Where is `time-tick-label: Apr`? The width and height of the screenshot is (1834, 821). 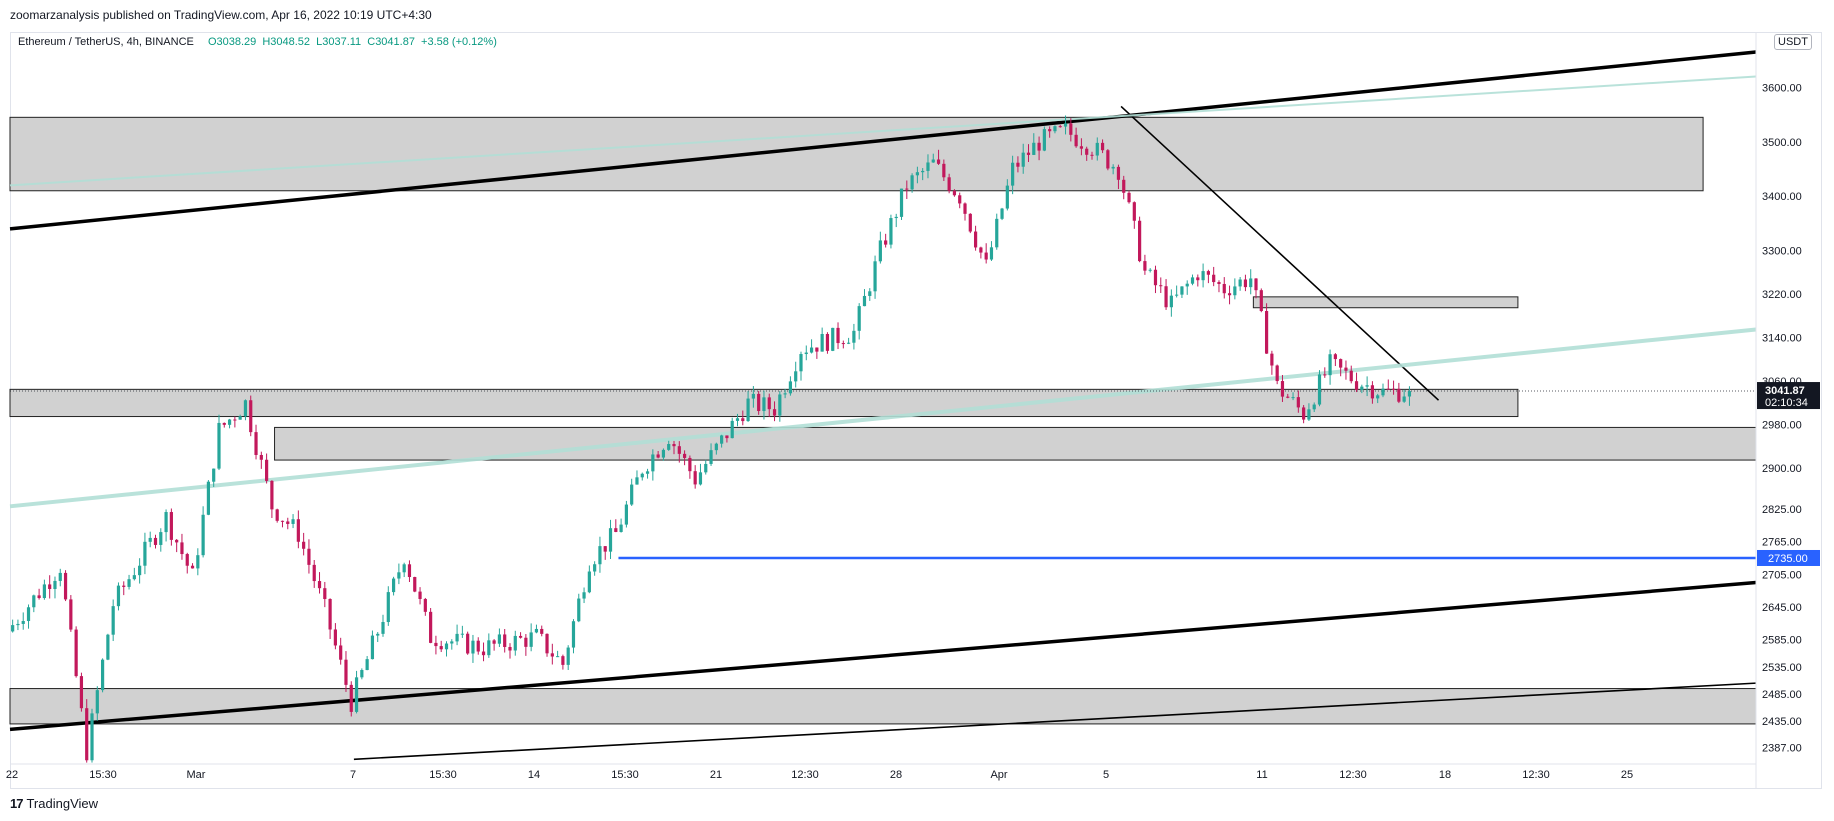
time-tick-label: Apr is located at coordinates (998, 775).